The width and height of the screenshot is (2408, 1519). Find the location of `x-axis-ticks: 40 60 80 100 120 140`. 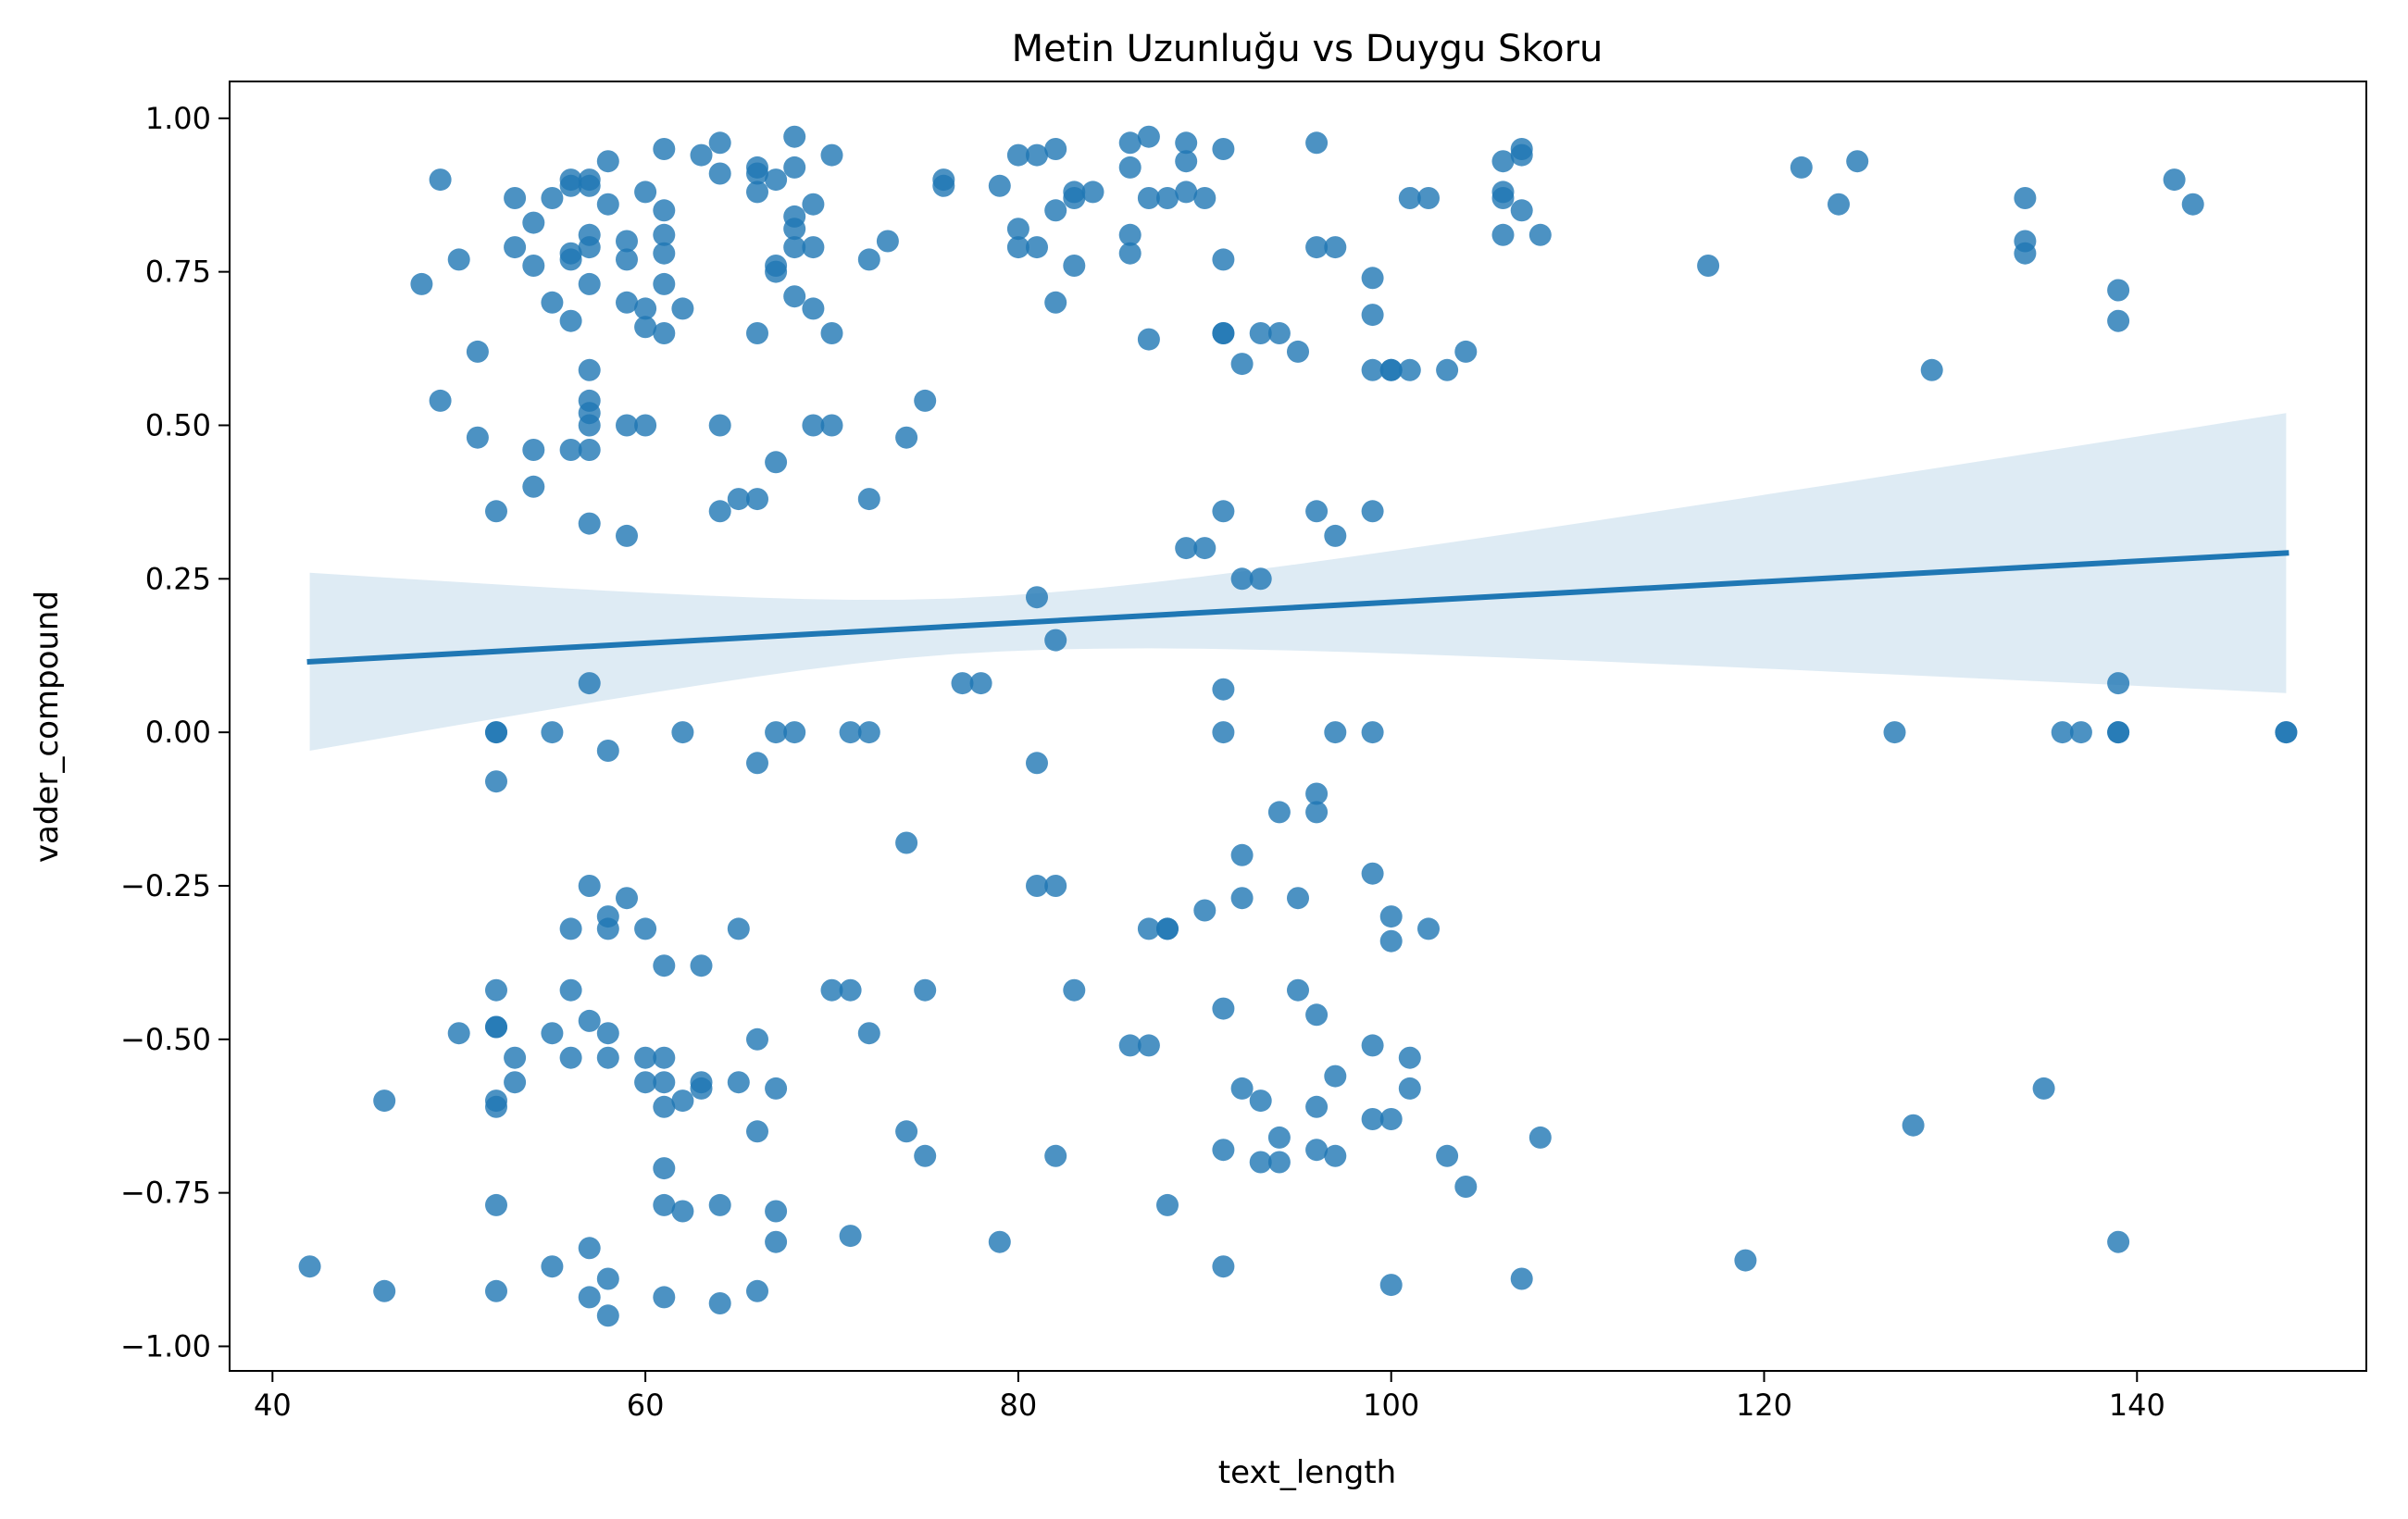

x-axis-ticks: 40 60 80 100 120 140 is located at coordinates (1209, 1397).